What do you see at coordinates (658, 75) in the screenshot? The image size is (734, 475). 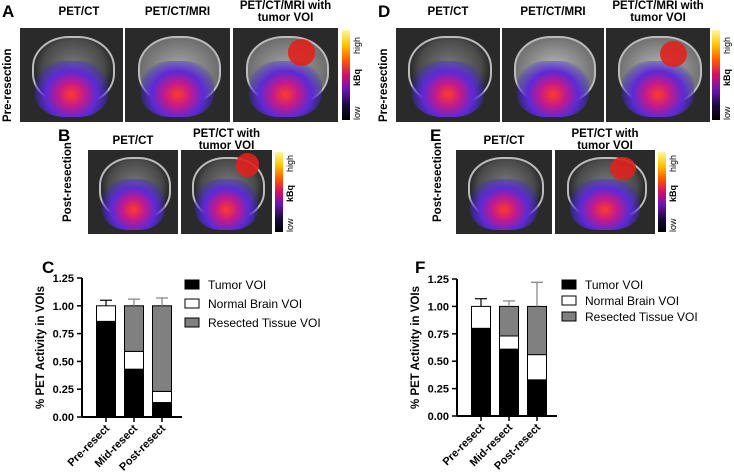 I see `scan-image-d-voi` at bounding box center [658, 75].